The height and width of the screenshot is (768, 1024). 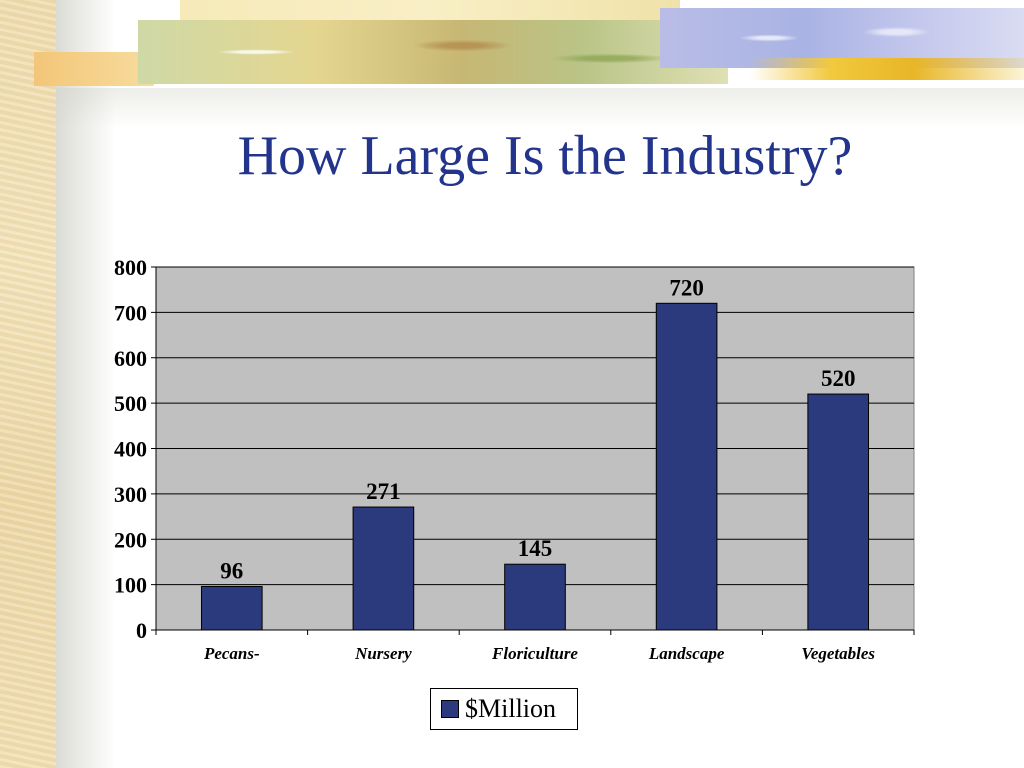 I want to click on y-tick-label: 400, so click(x=130, y=449).